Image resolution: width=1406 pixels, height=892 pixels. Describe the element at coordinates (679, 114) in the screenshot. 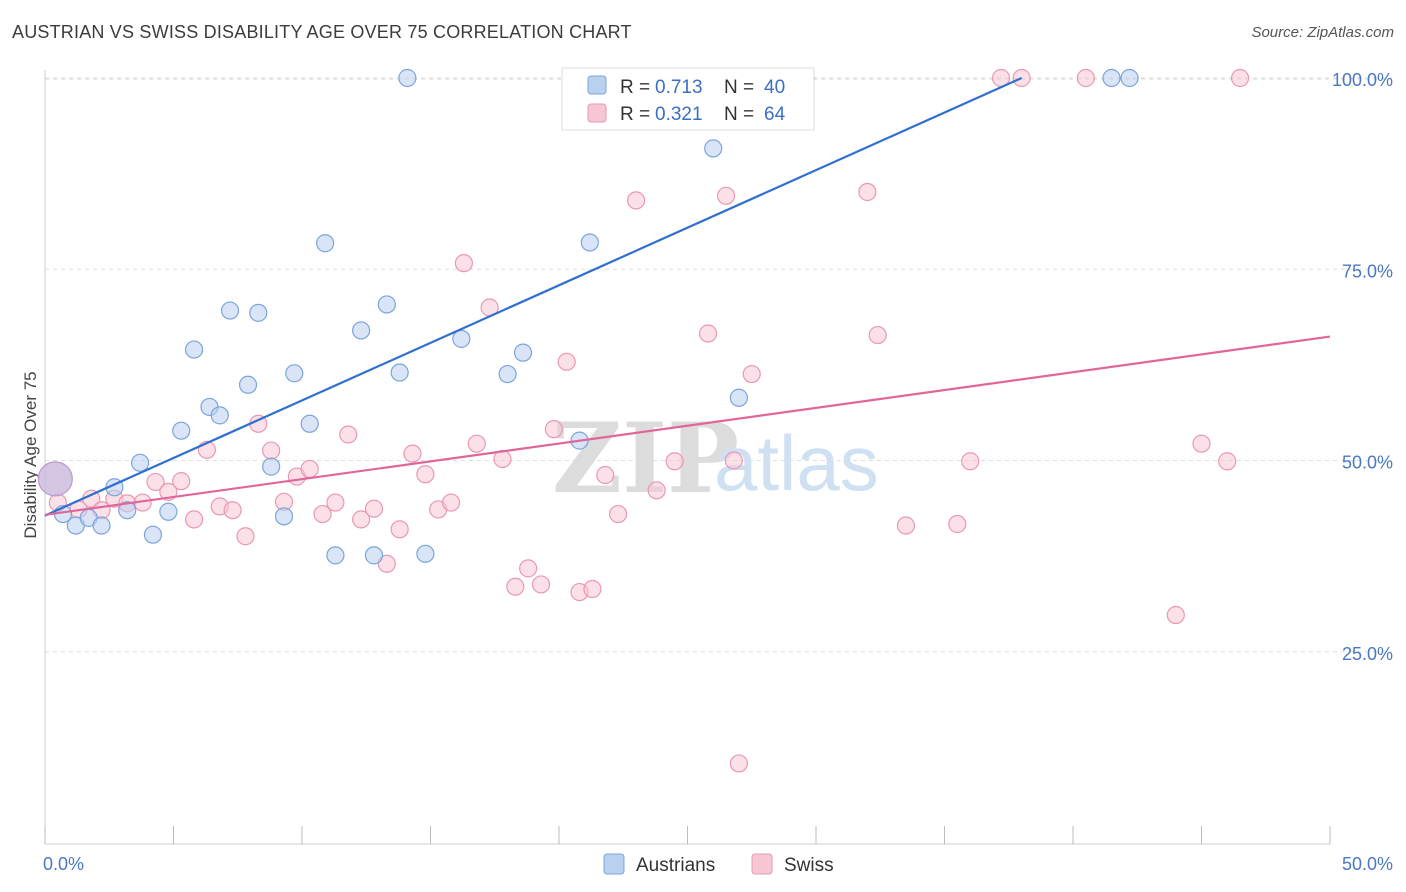

I see `legend-r-value-swiss: 0.321` at that location.